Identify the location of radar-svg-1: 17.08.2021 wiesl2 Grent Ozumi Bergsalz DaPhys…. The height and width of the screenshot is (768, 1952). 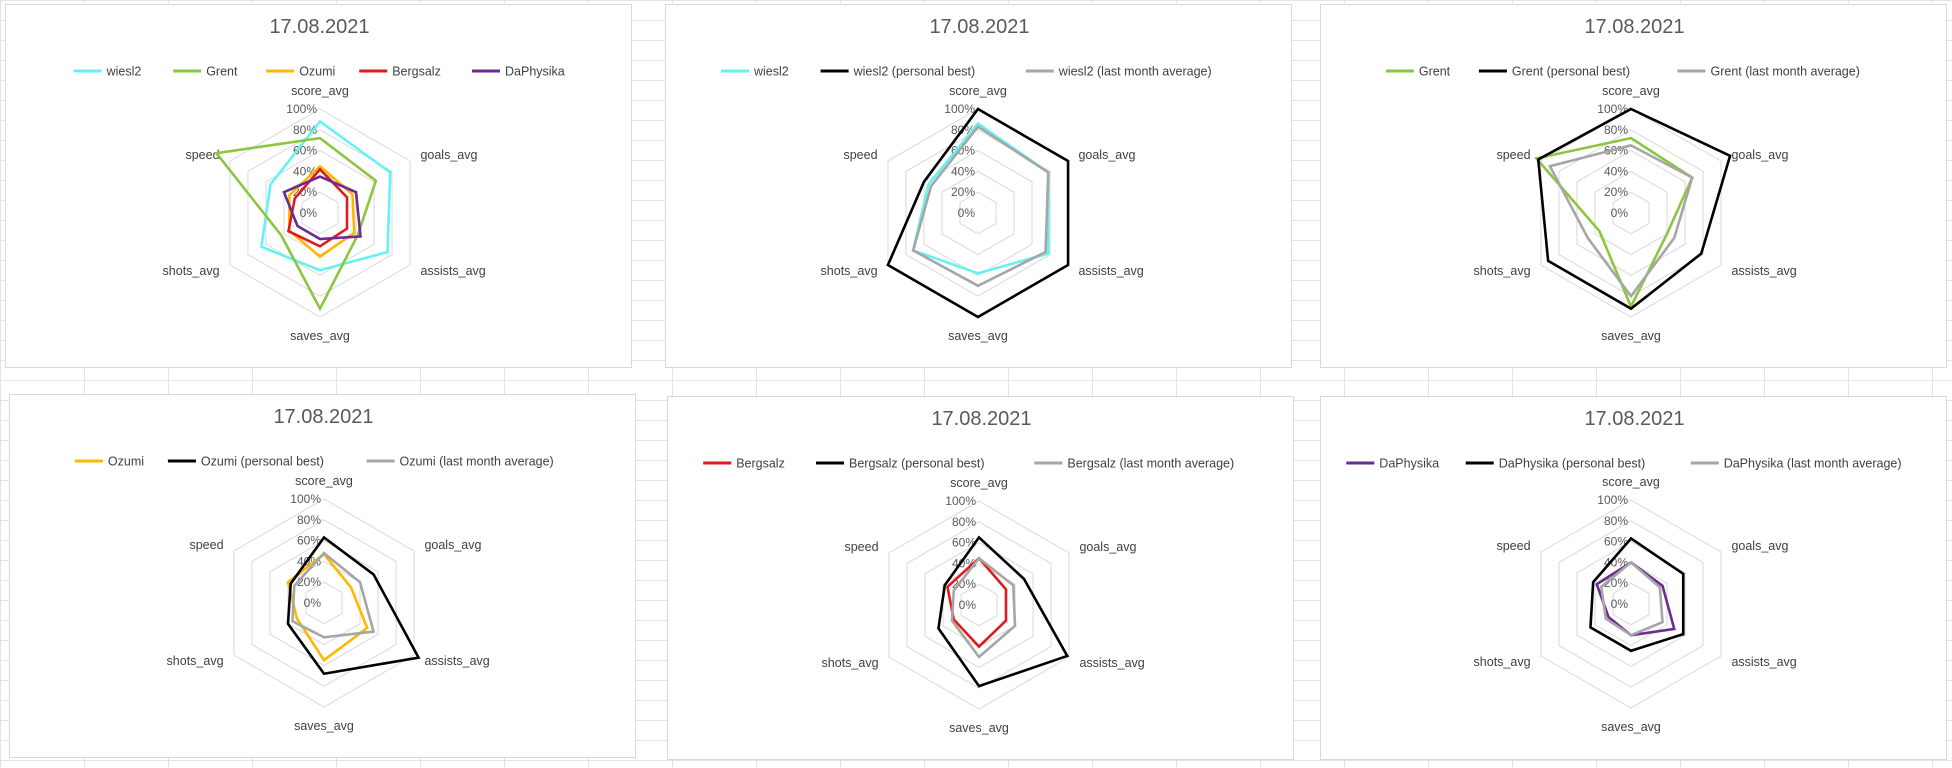
(319, 179).